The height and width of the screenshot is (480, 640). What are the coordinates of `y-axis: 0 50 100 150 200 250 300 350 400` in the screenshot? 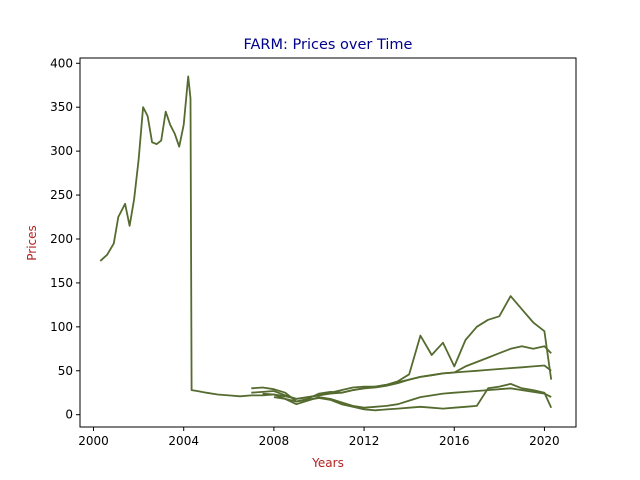 It's located at (65, 239).